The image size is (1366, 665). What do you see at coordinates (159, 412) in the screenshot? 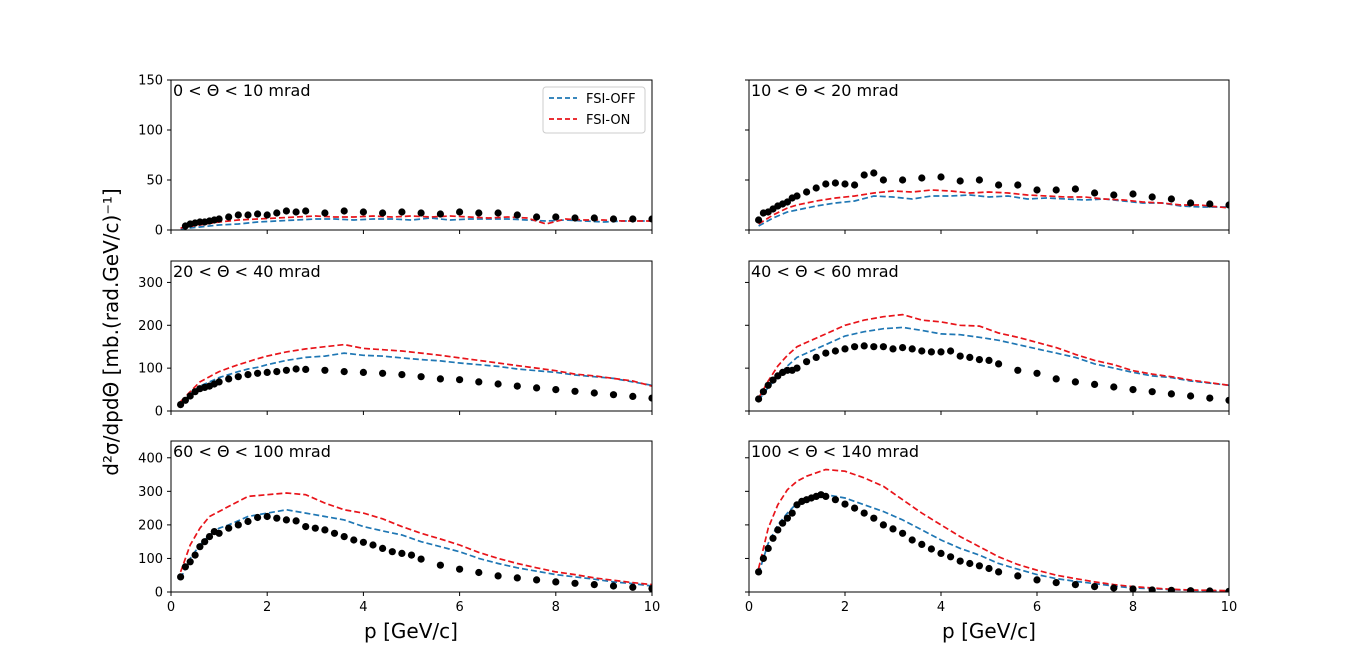
I see `y-tick-label: 0` at bounding box center [159, 412].